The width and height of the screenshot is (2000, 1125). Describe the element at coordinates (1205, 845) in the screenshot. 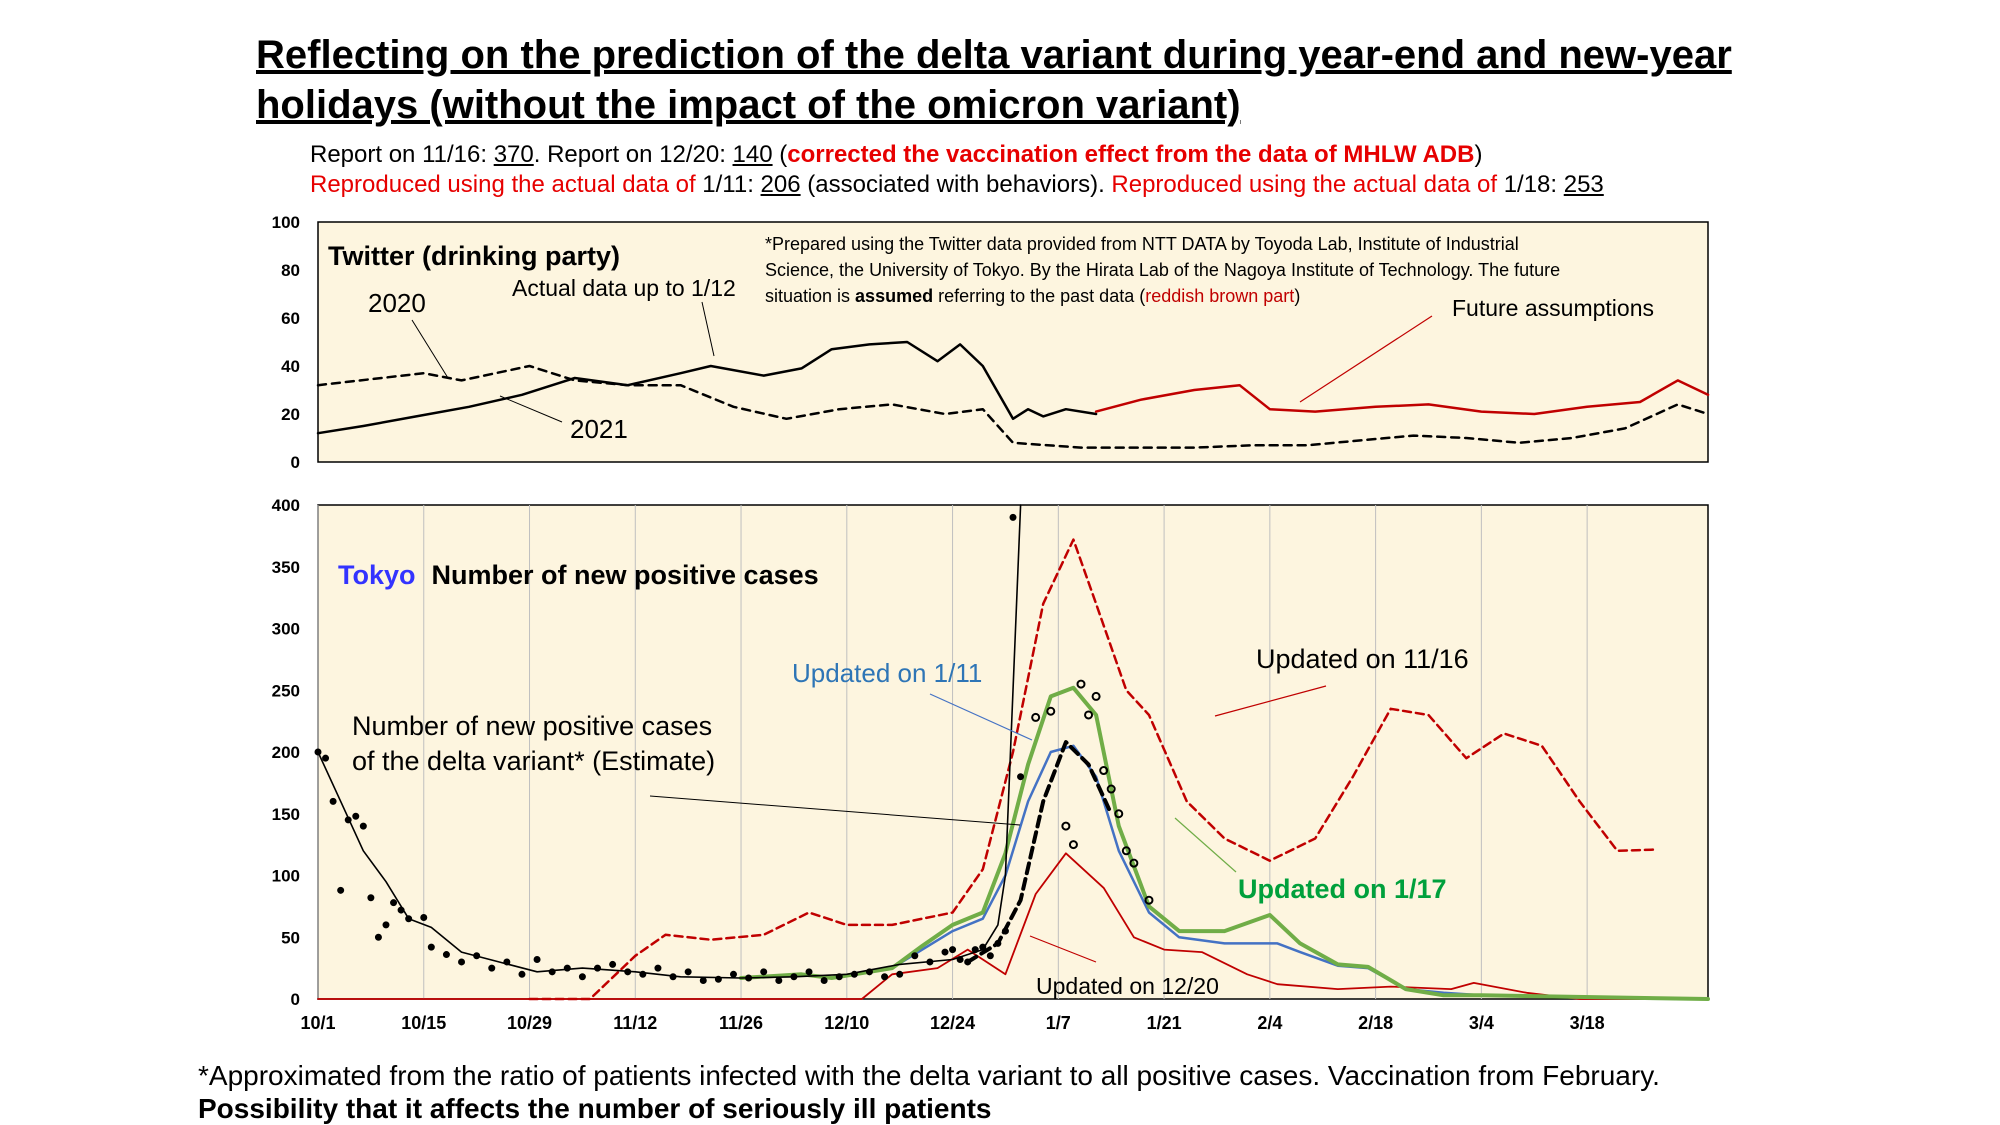

I see `annotation-updated-0117-leader` at that location.